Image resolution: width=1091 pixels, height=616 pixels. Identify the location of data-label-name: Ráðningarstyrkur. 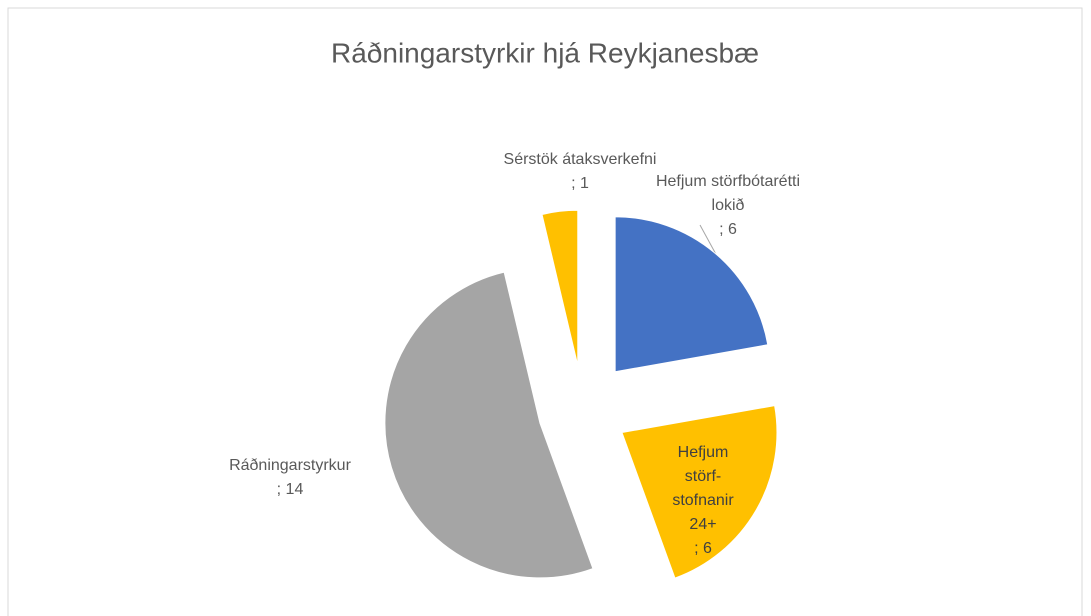
(290, 465).